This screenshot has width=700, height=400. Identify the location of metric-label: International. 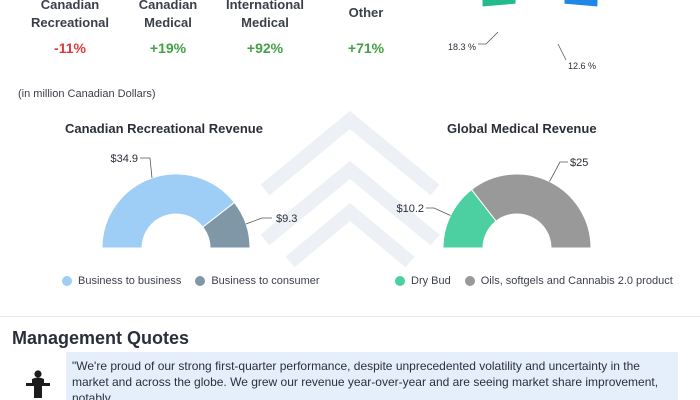
(264, 6).